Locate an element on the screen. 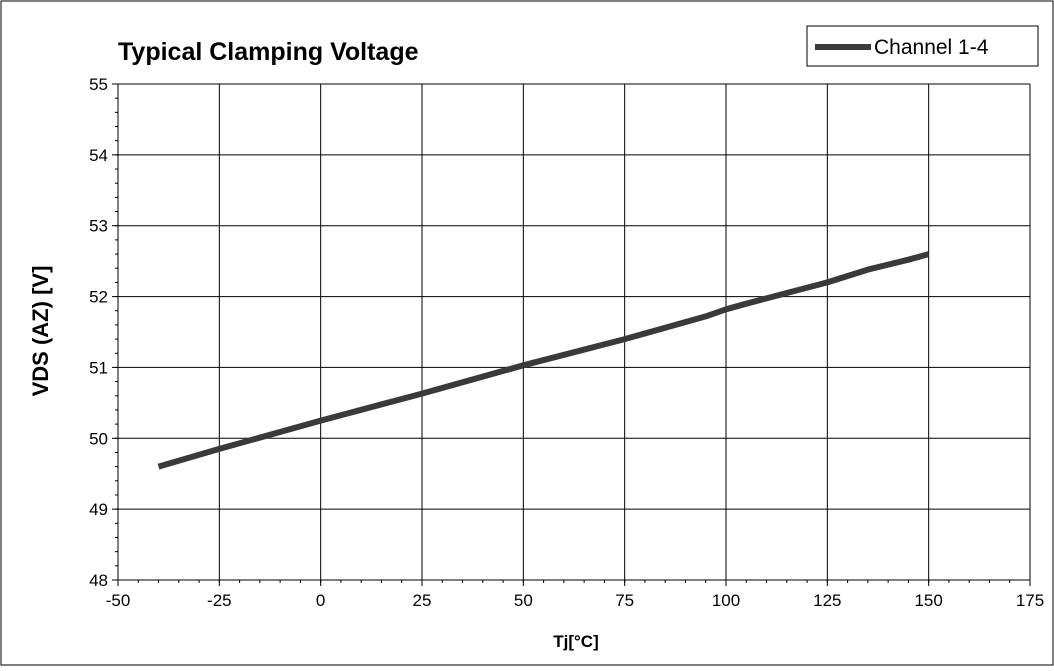  y-tick-label: 55 is located at coordinates (98, 84).